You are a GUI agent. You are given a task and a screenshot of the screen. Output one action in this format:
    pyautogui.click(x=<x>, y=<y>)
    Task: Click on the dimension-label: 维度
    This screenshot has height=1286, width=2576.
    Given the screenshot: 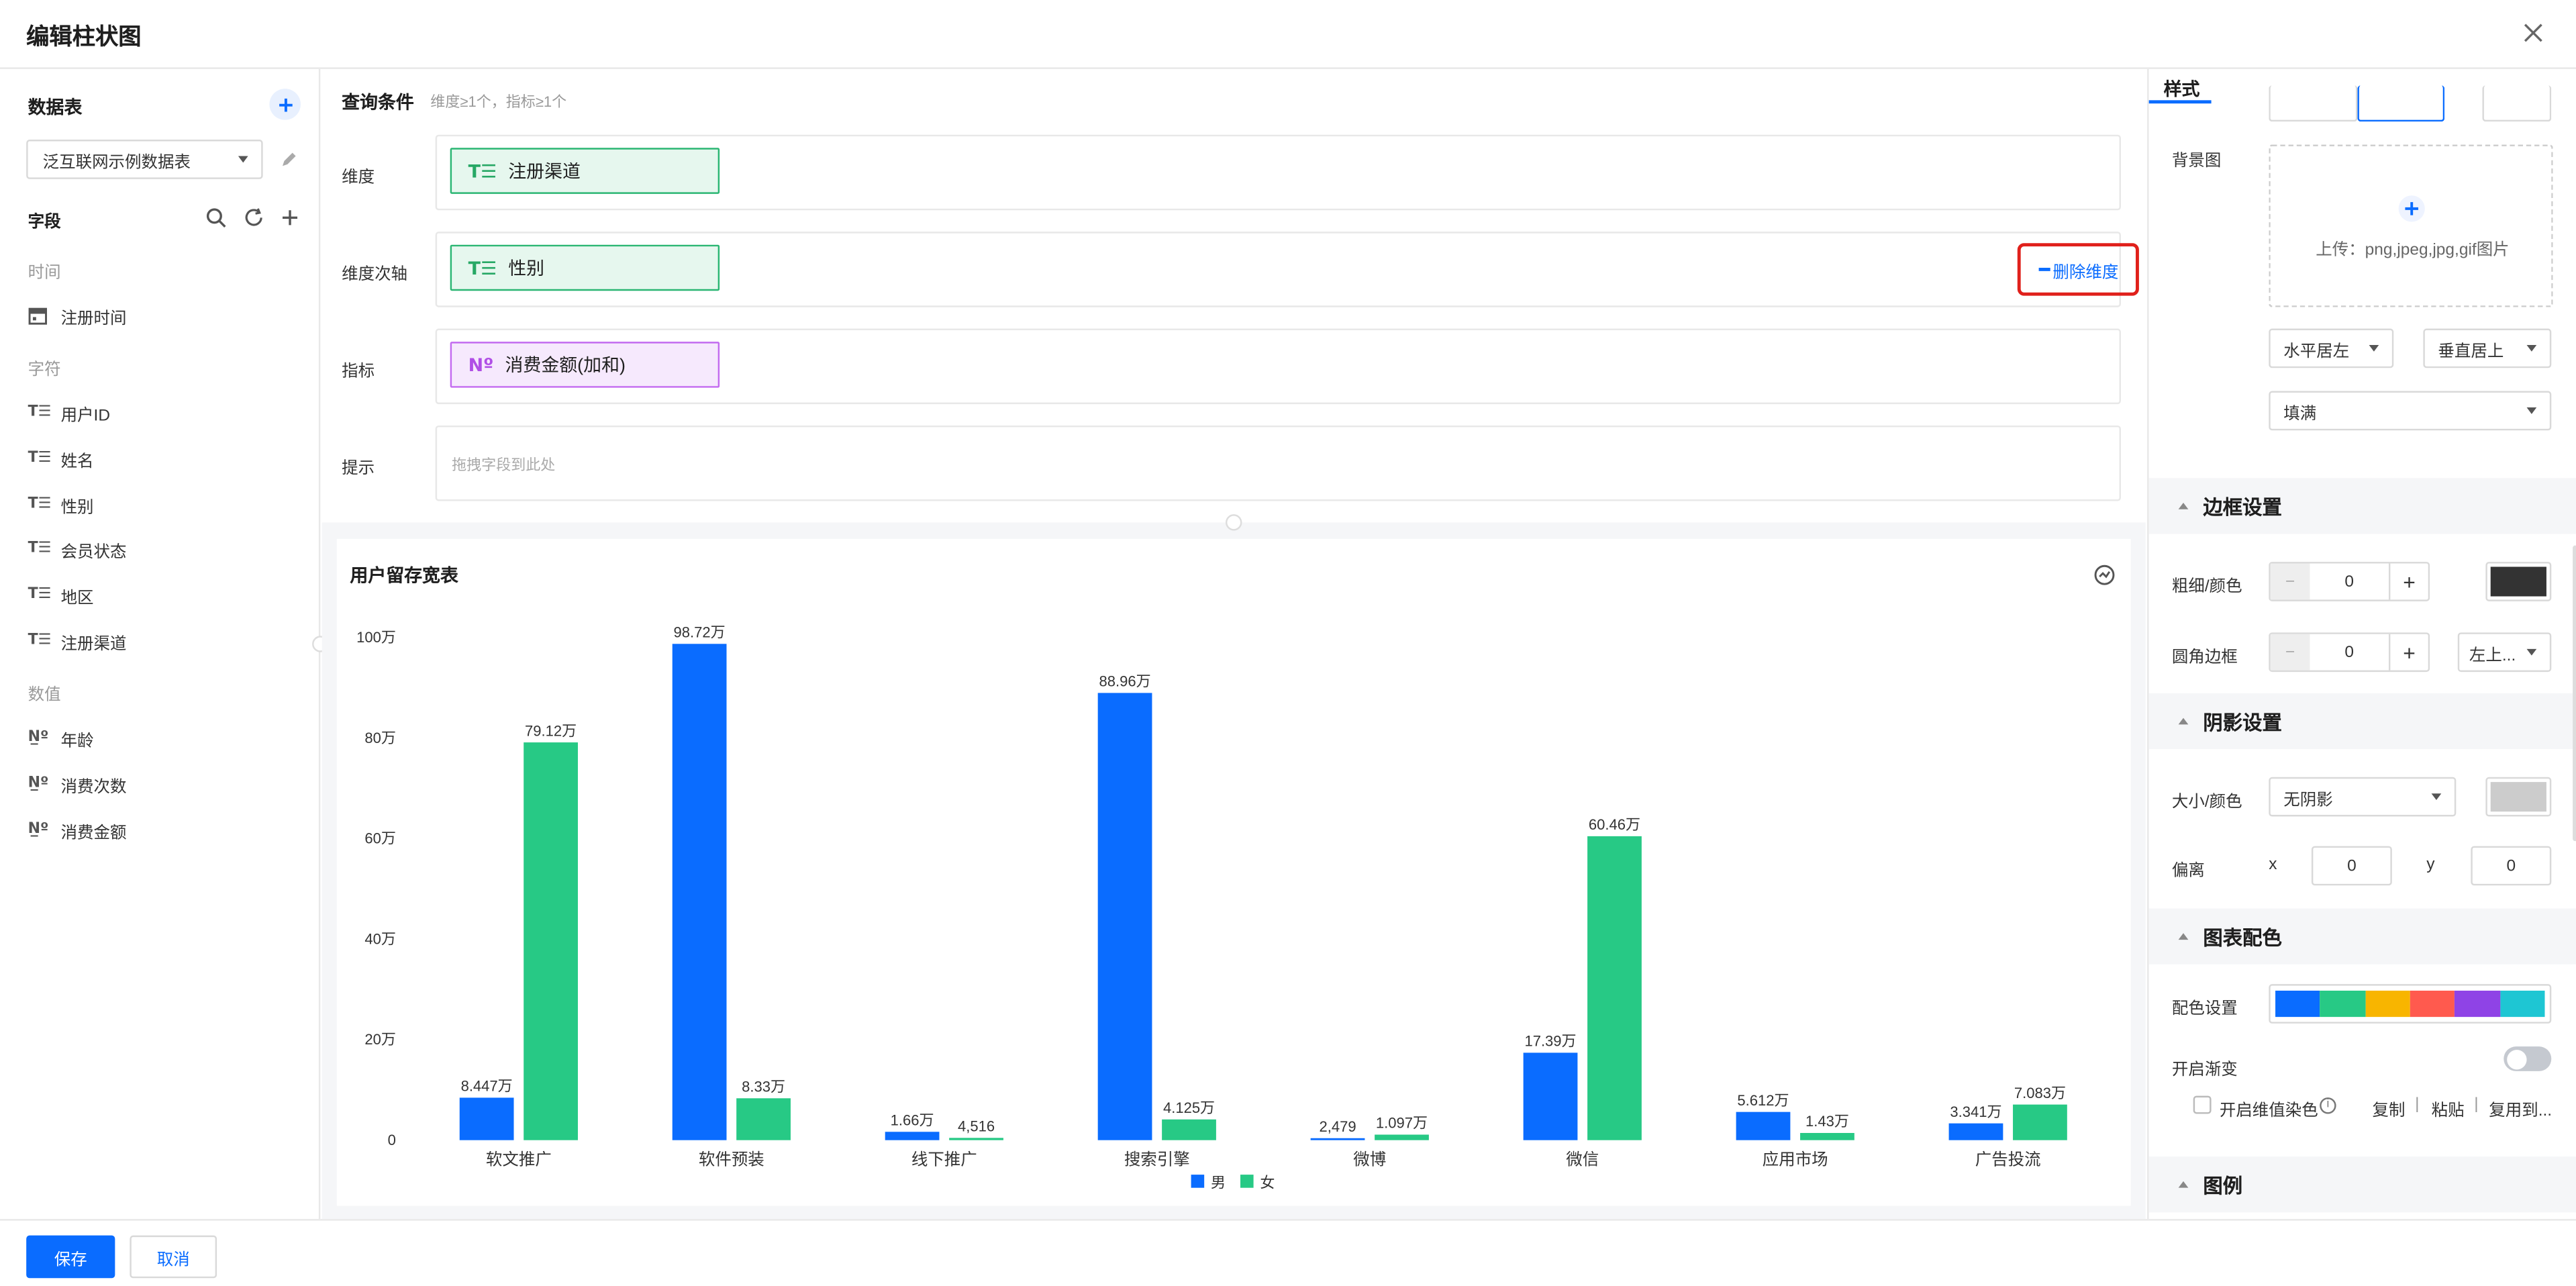 What is the action you would take?
    pyautogui.click(x=358, y=178)
    